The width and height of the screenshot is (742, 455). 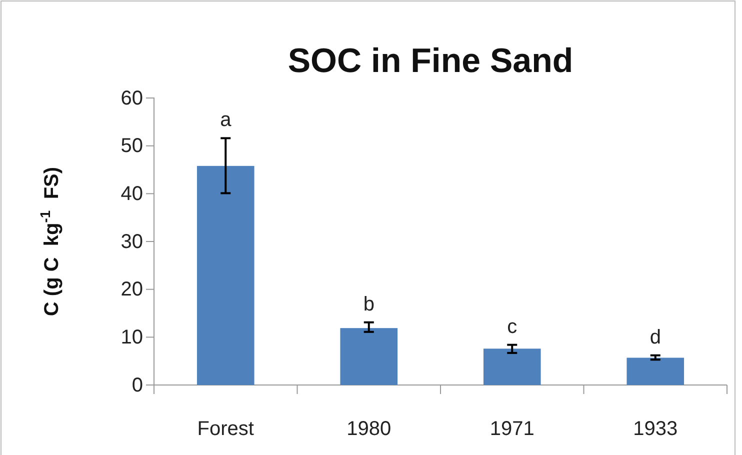 What do you see at coordinates (131, 241) in the screenshot?
I see `y-tick-label: 30` at bounding box center [131, 241].